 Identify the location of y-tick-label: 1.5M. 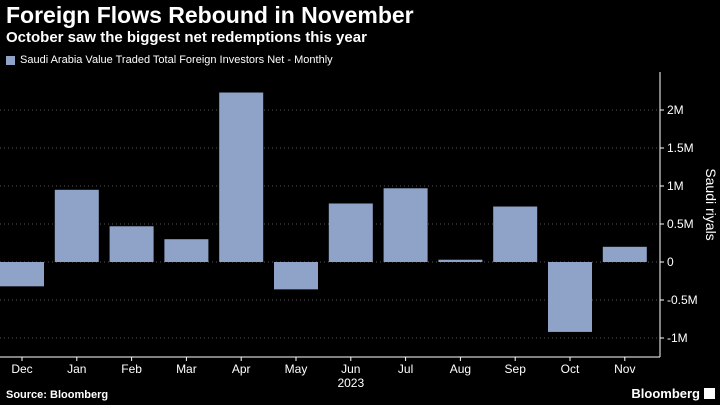
(680, 148).